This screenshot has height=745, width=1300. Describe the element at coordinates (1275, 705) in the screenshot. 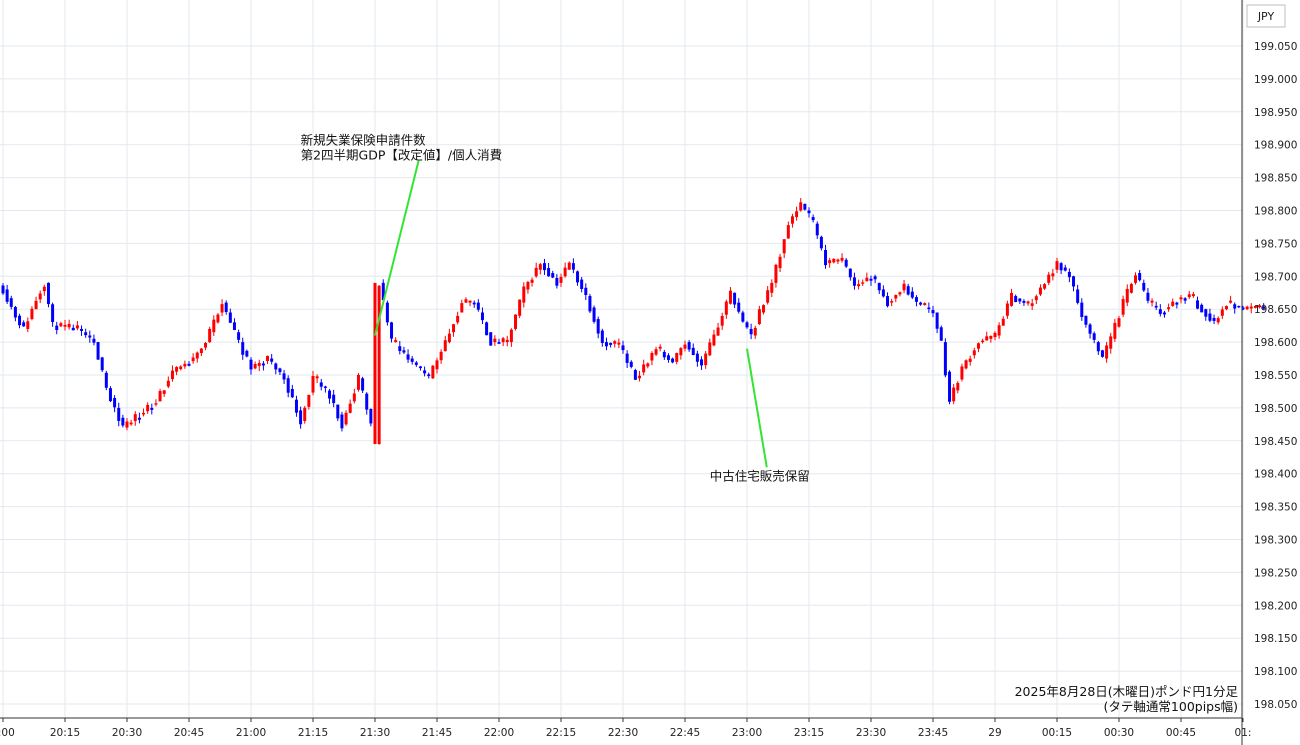

I see `y-tick-label: 198.050` at that location.